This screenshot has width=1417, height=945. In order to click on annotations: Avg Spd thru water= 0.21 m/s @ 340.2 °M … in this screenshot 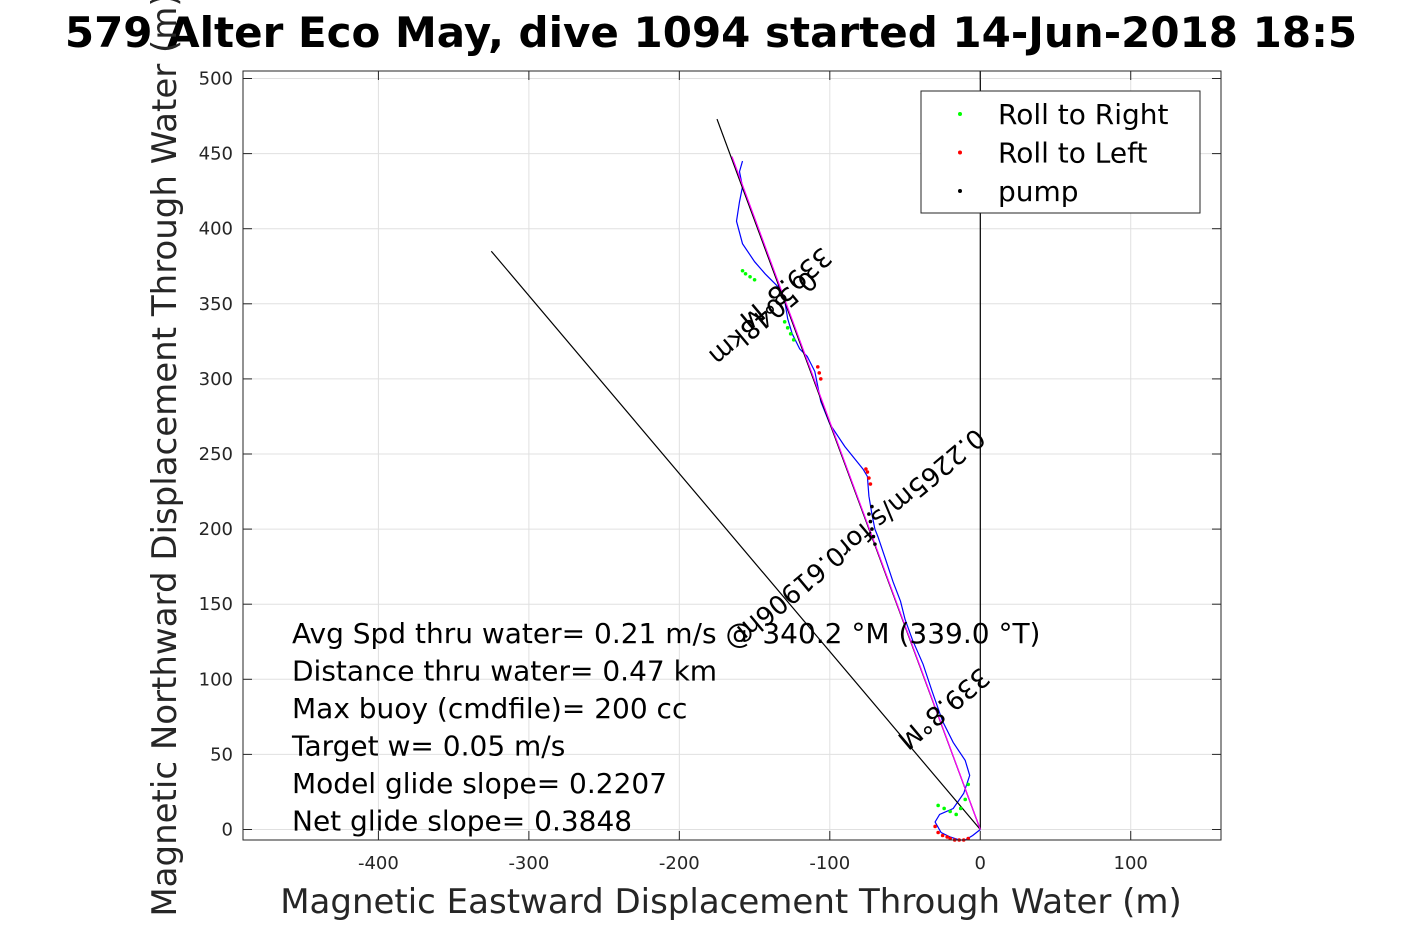, I will do `click(665, 727)`.